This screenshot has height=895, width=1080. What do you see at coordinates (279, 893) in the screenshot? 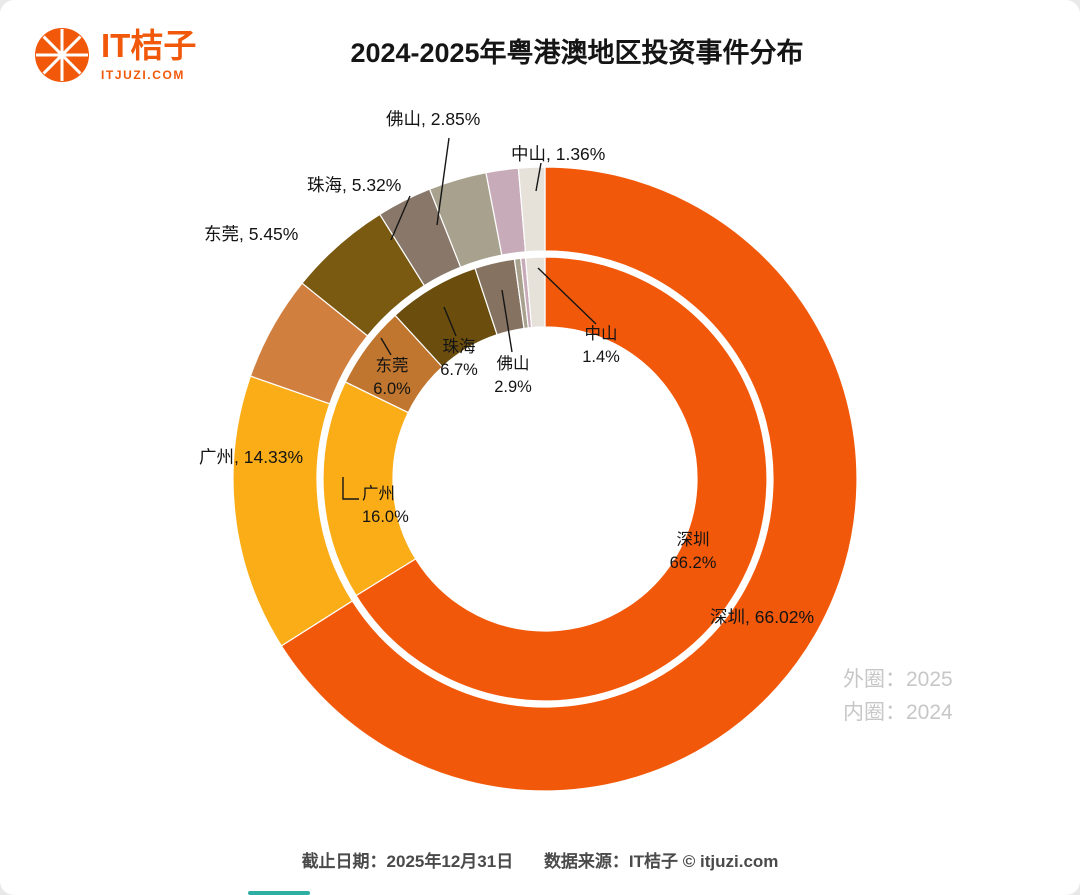
I see `bottom-teal-dash` at bounding box center [279, 893].